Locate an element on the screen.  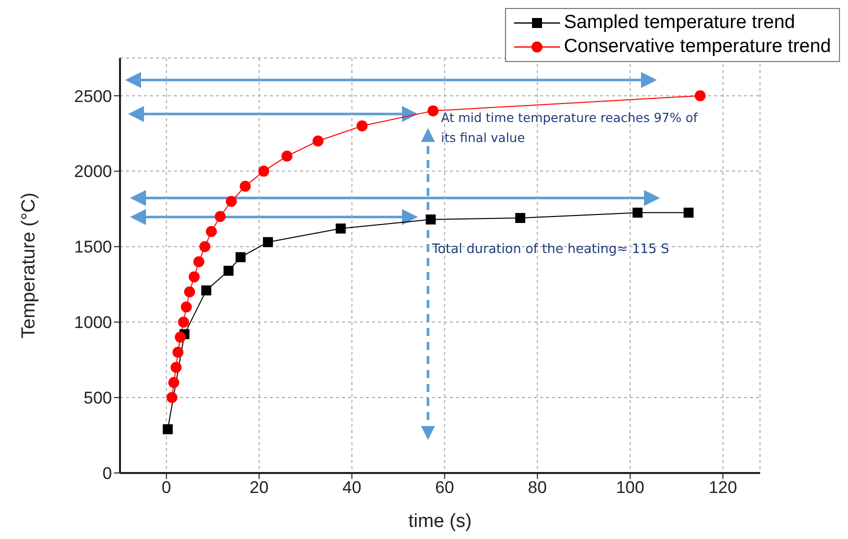
y-axis-title: Temperature (°C) is located at coordinates (29, 265).